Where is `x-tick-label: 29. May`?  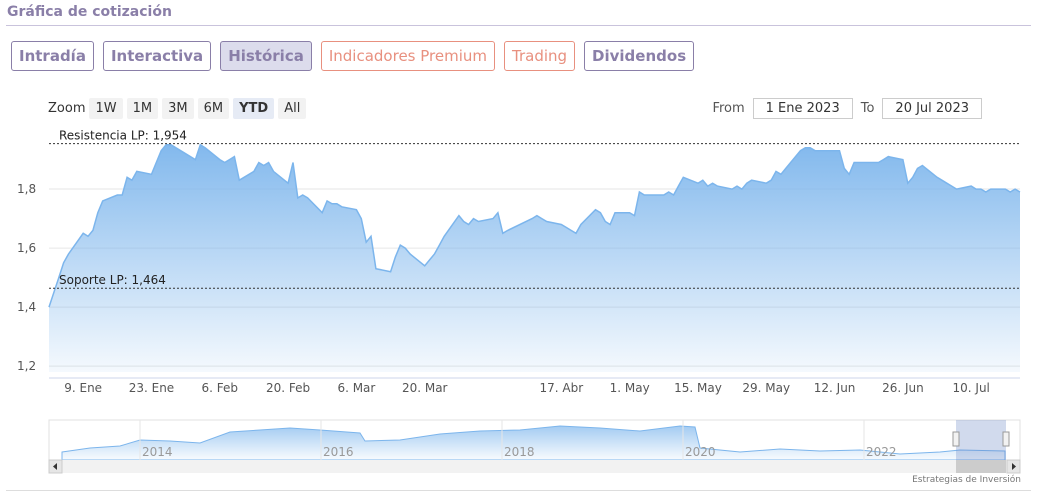 x-tick-label: 29. May is located at coordinates (766, 388).